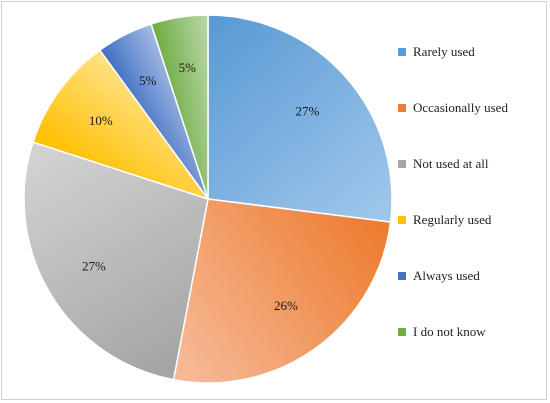  I want to click on data-label-regularly-used: 10%, so click(101, 120).